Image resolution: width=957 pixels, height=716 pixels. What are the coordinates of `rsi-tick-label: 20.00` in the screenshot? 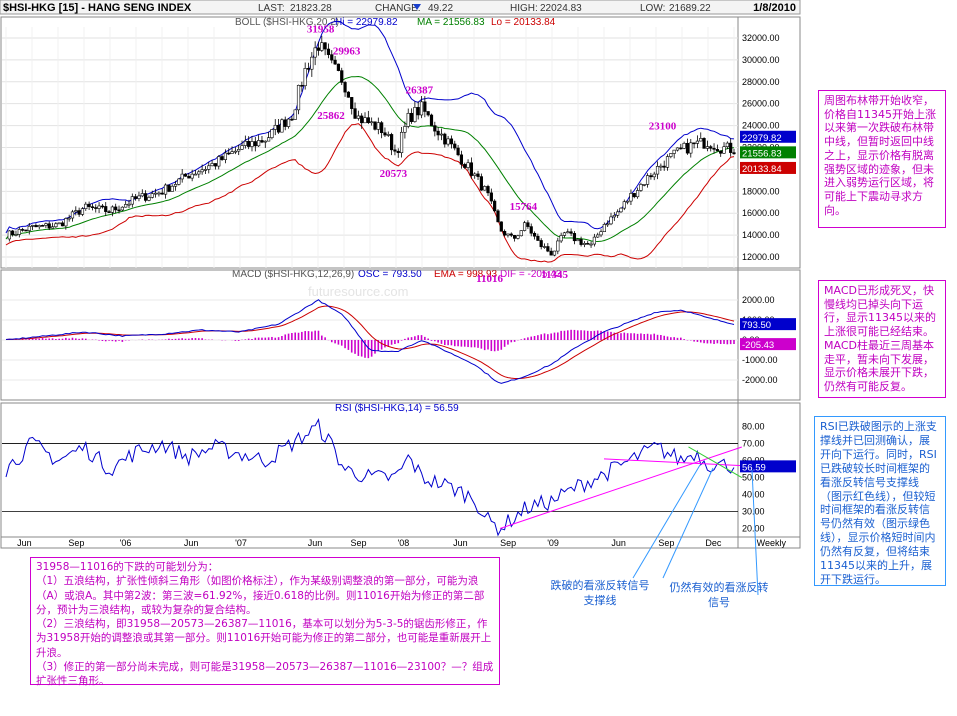 It's located at (753, 529).